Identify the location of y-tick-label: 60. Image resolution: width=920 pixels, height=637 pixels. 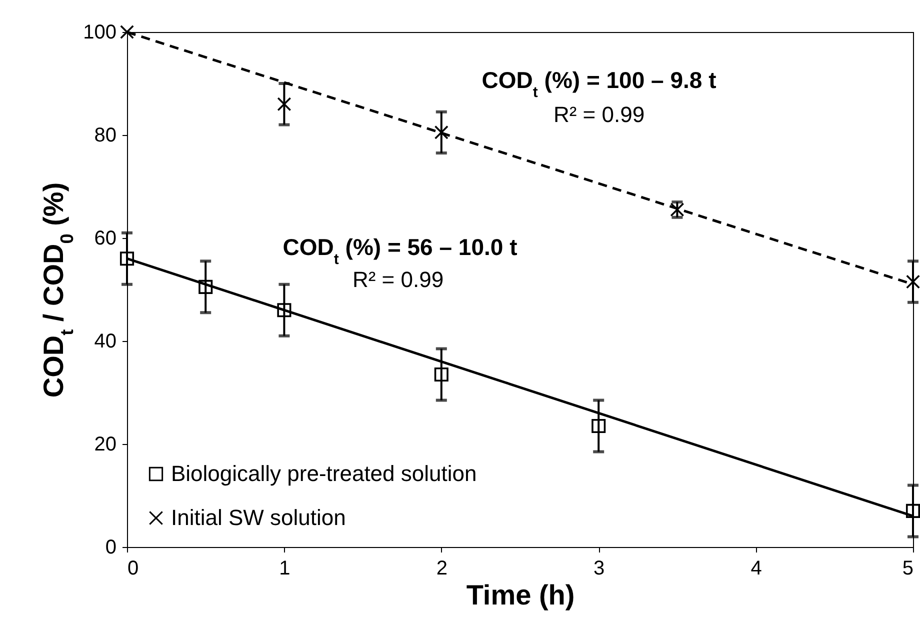
(105, 239).